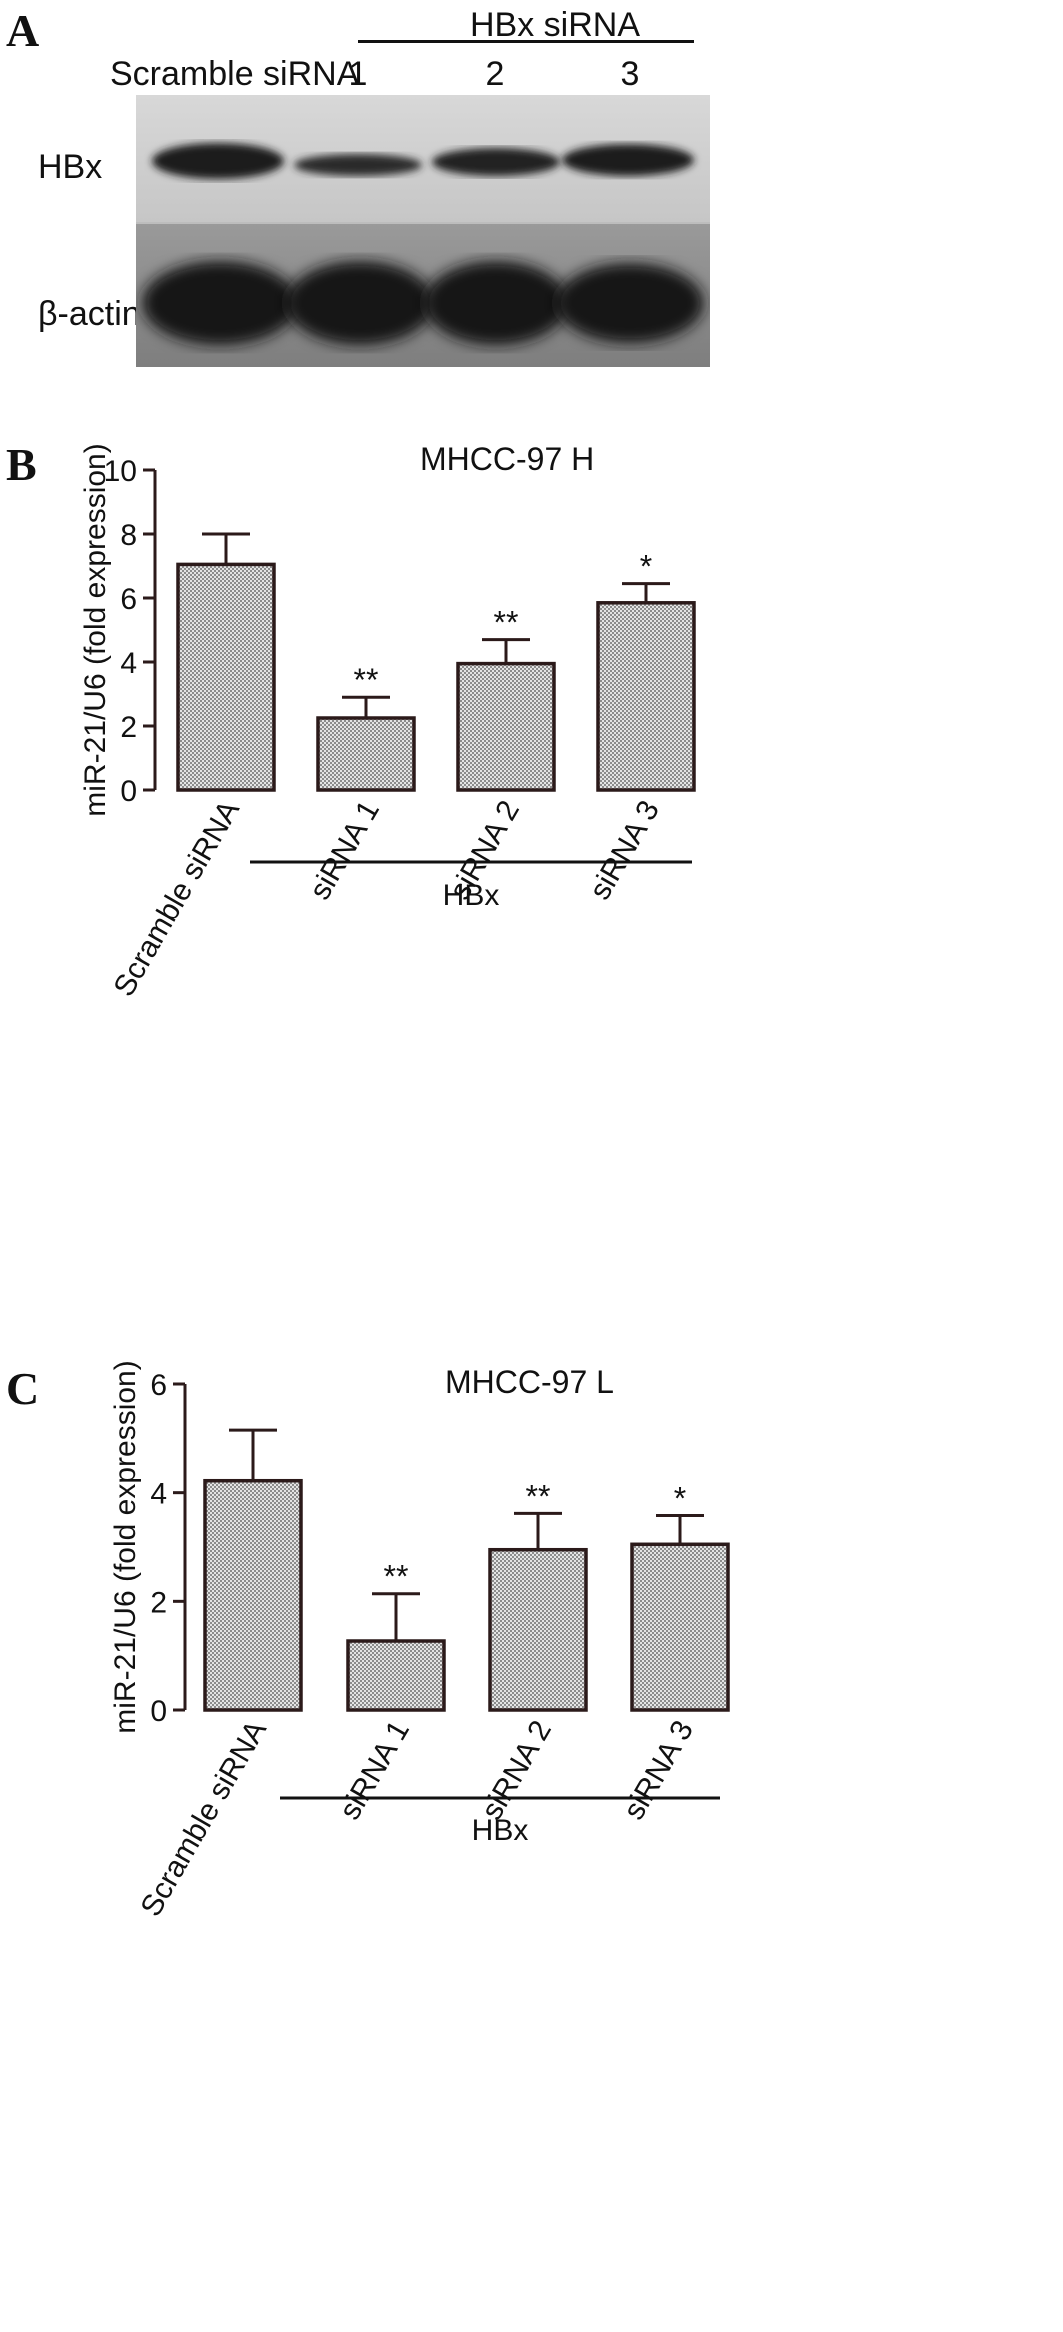 This screenshot has width=1063, height=2332. I want to click on chart-c-significance-3: *, so click(680, 1498).